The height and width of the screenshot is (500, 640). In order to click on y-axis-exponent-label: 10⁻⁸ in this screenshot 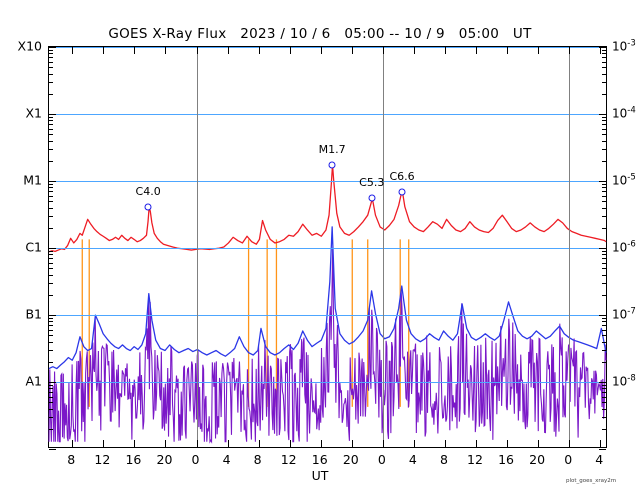, I will do `click(624, 381)`.